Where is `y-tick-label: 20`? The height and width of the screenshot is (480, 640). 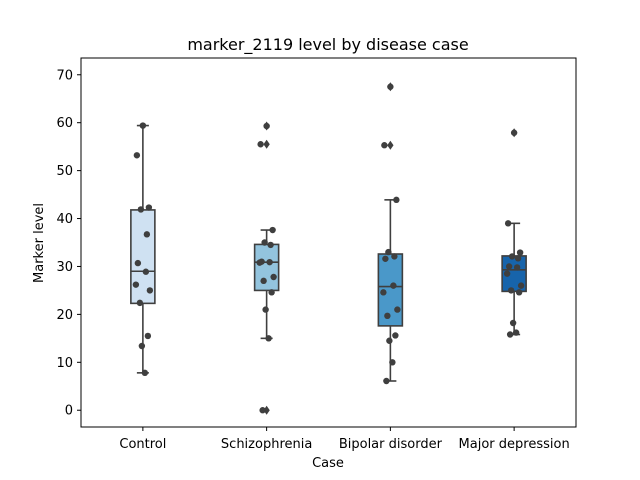
y-tick-label: 20 is located at coordinates (64, 315).